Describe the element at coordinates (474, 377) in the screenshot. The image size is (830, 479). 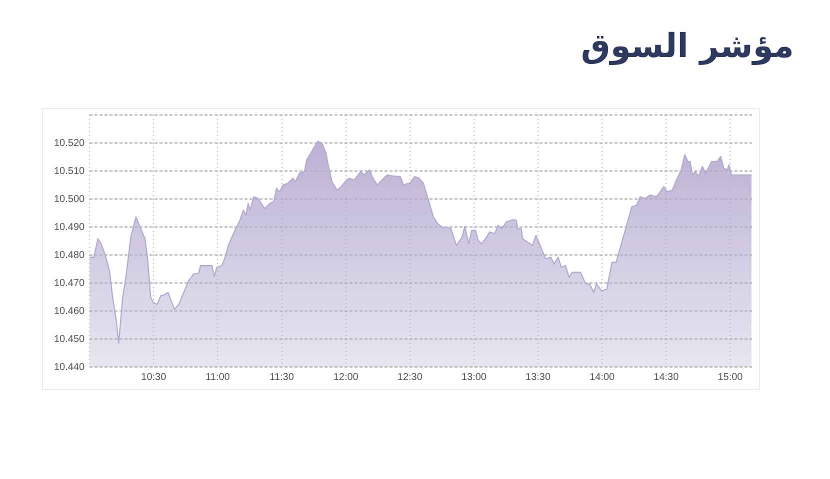
I see `x-tick-label: 13:00` at that location.